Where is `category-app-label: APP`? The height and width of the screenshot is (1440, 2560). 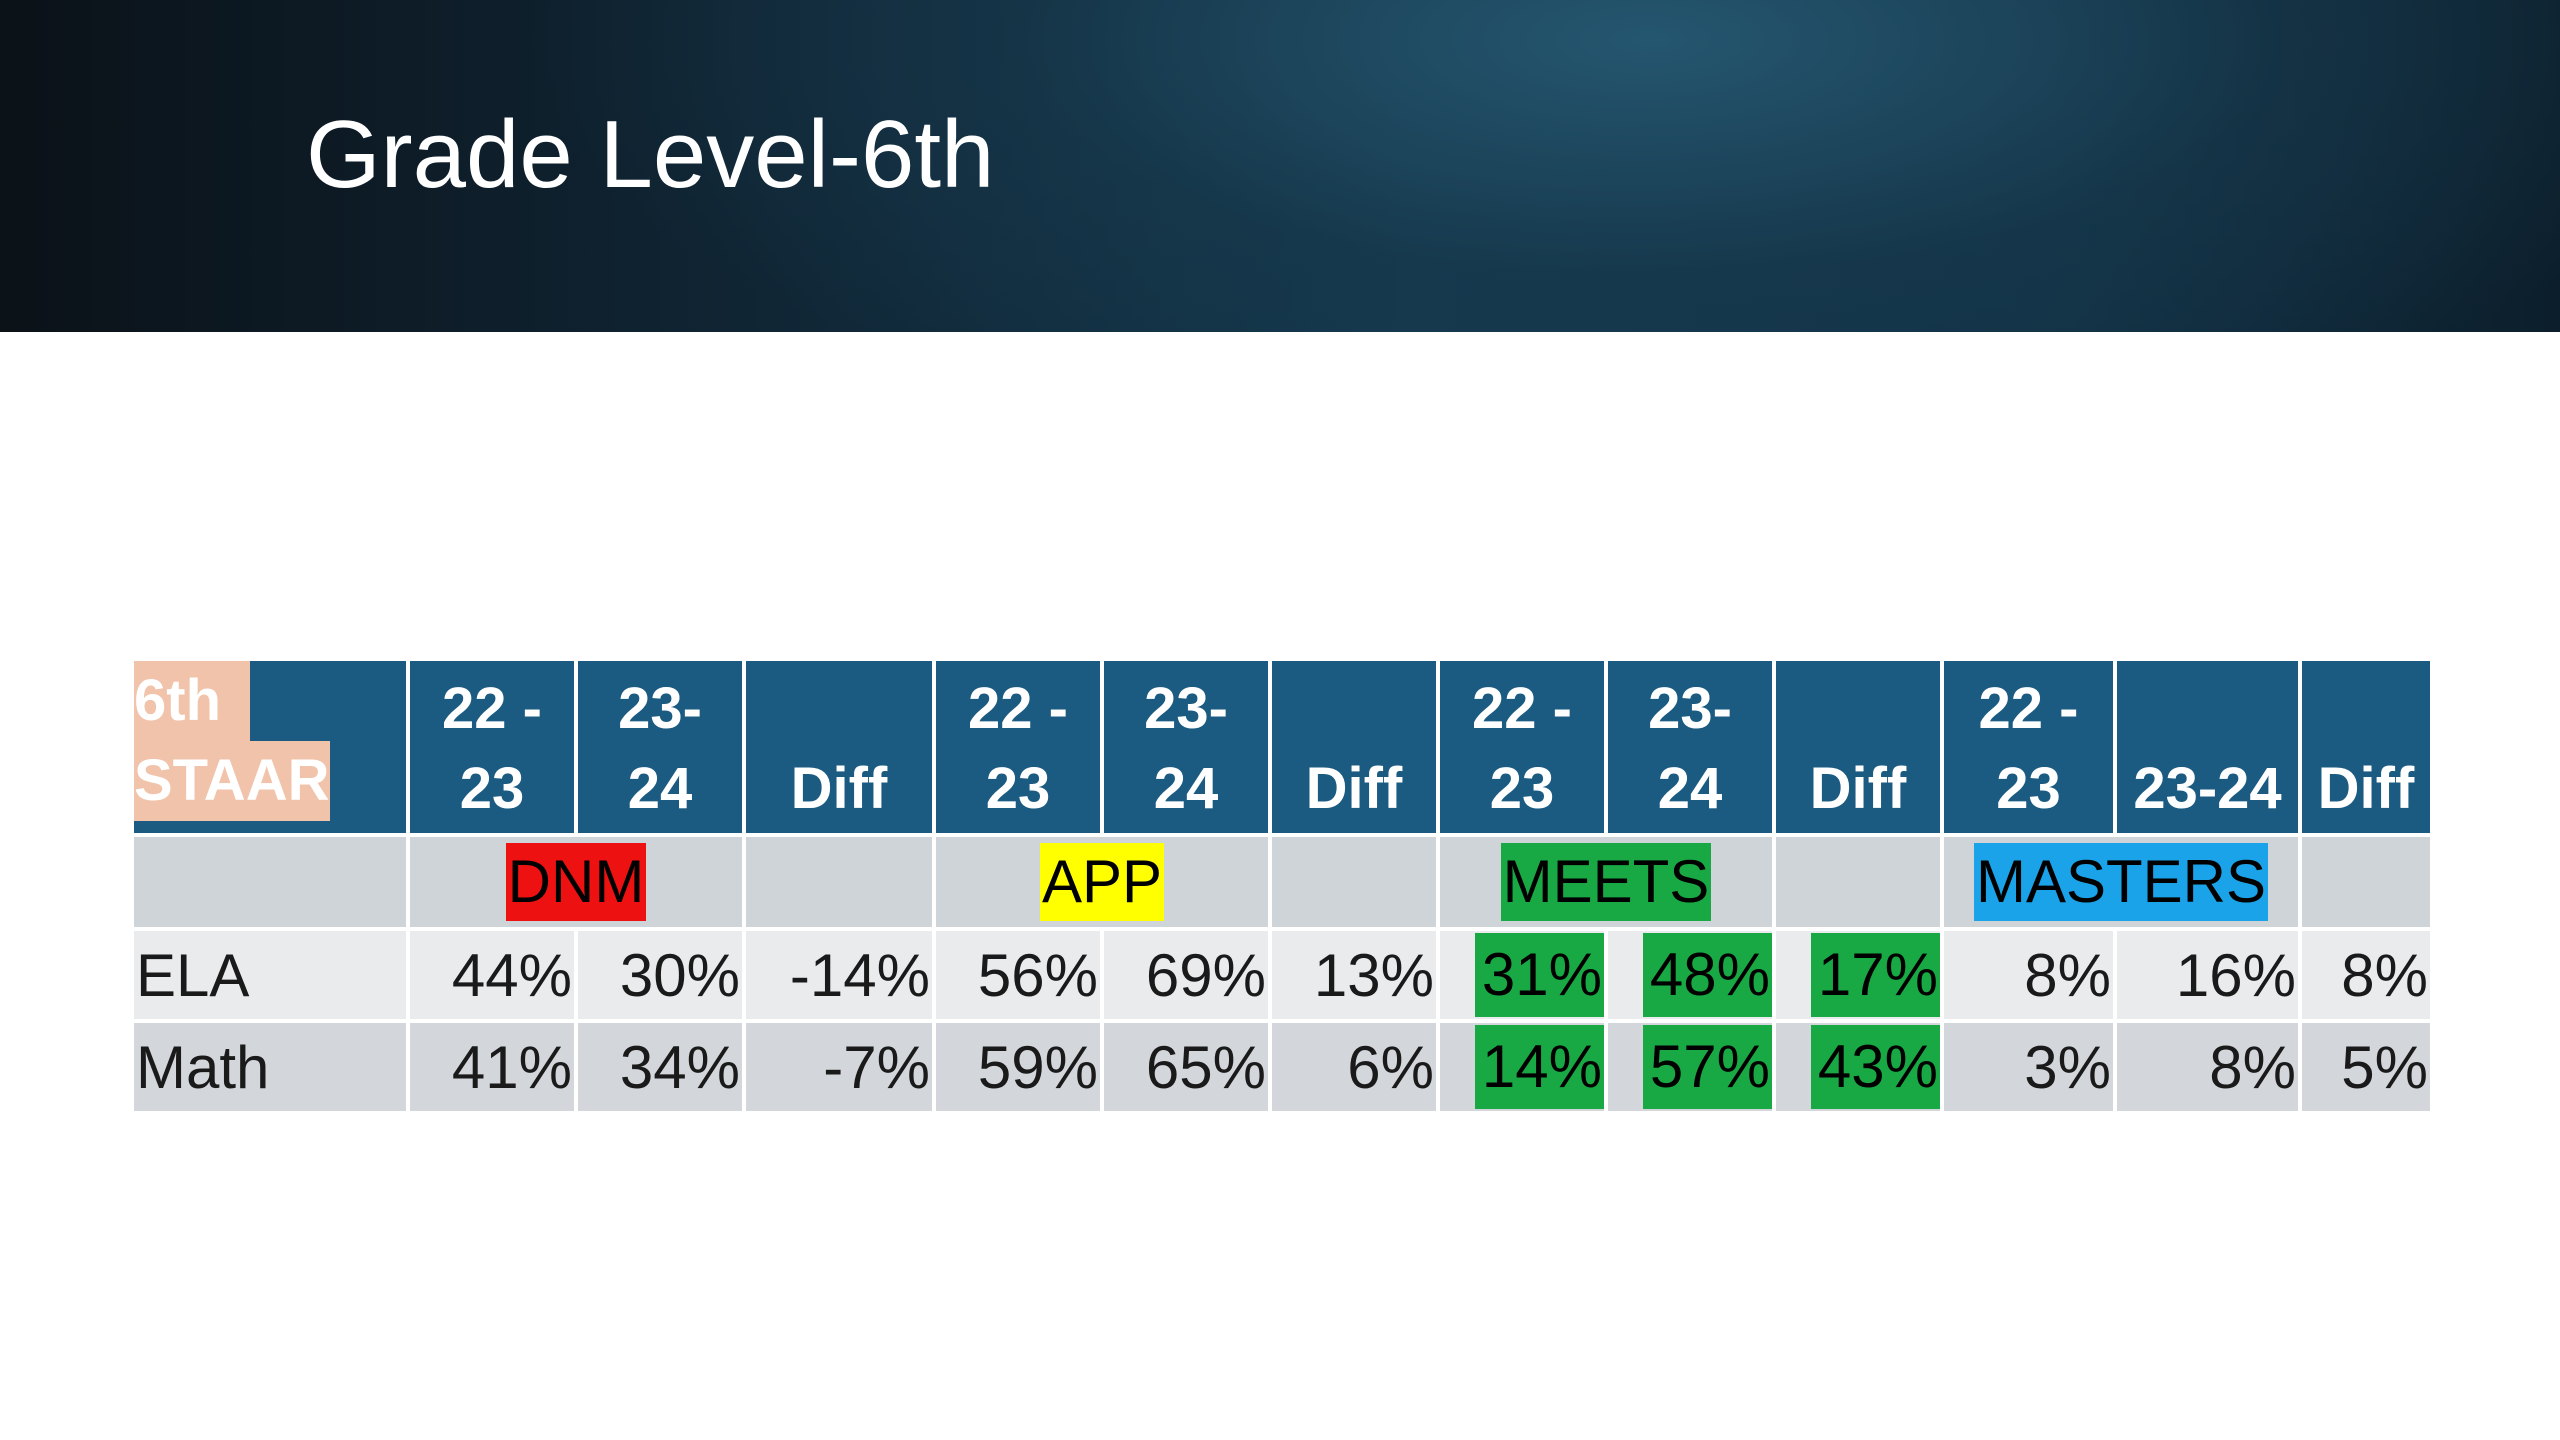 category-app-label: APP is located at coordinates (1102, 882).